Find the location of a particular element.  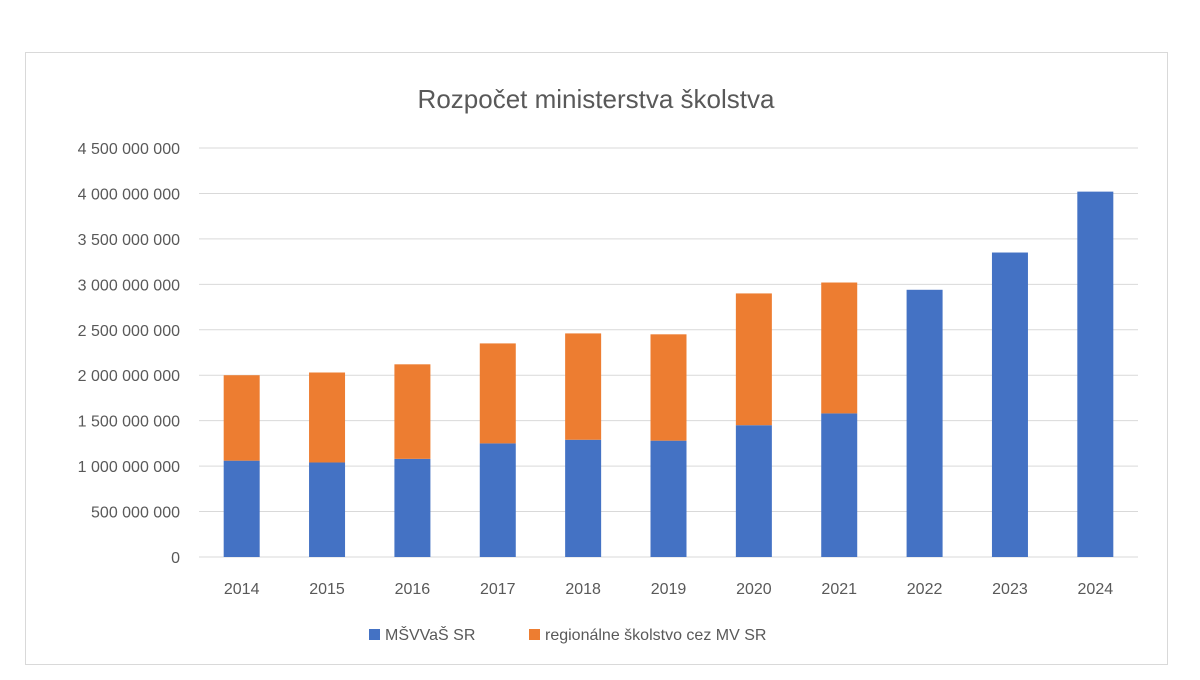

bar-segment-series-1-2020 is located at coordinates (753, 491).